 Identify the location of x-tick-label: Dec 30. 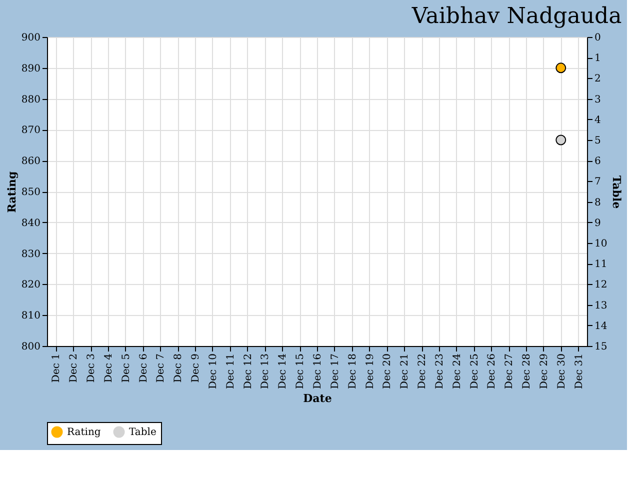
(562, 371).